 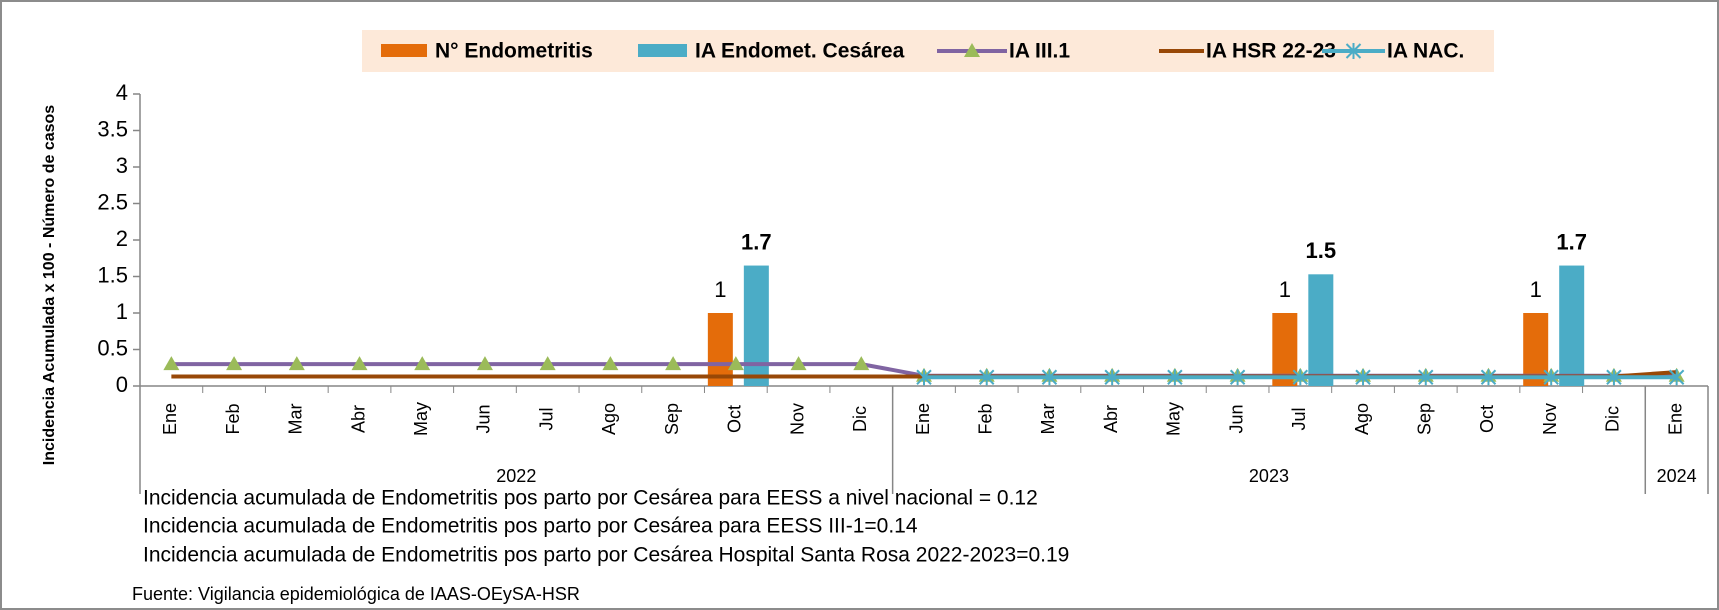 I want to click on legend-label: IA Endomet. Cesárea, so click(x=800, y=51).